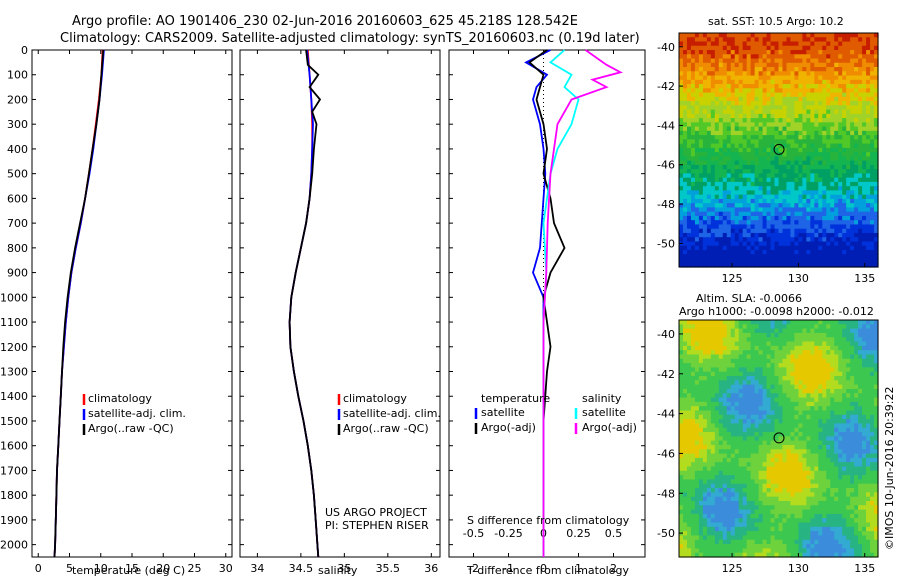  I want to click on x-tick-label: 5, so click(69, 568).